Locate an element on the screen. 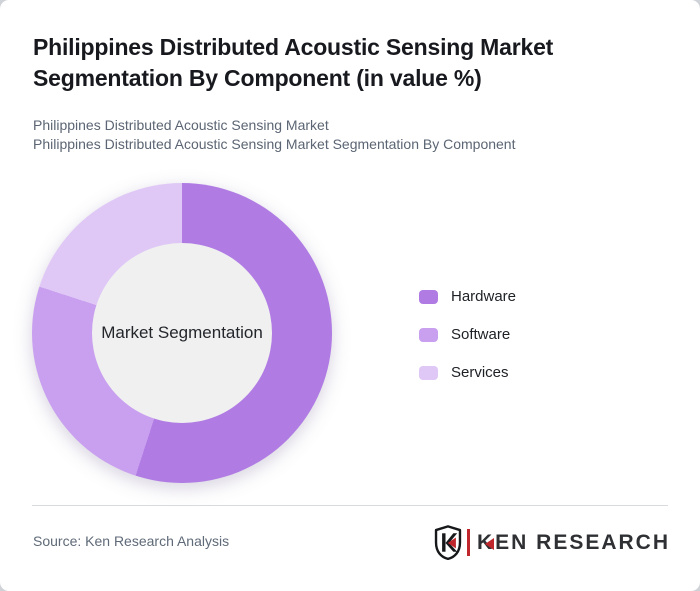 Image resolution: width=700 pixels, height=591 pixels. legend-label: Services is located at coordinates (480, 372).